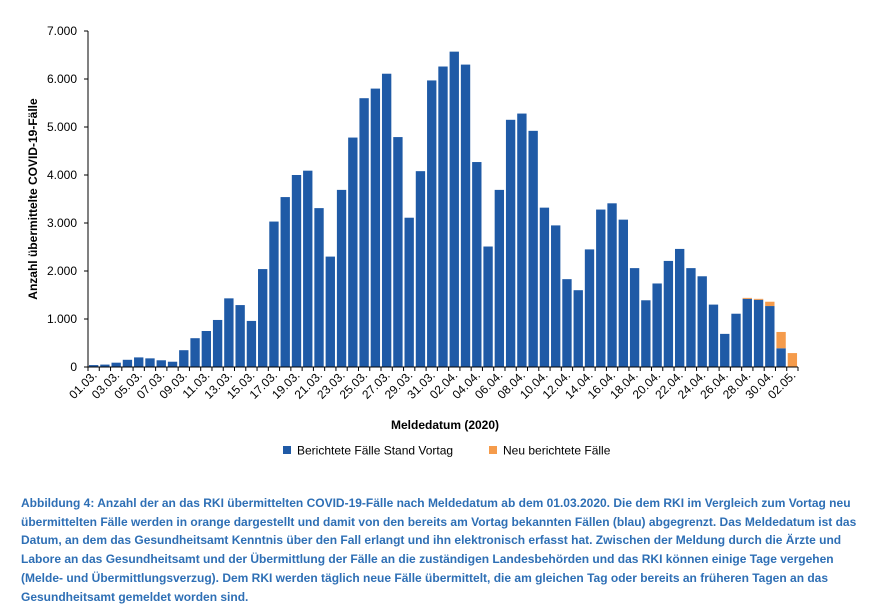  I want to click on y-tick-label: 0, so click(73, 367).